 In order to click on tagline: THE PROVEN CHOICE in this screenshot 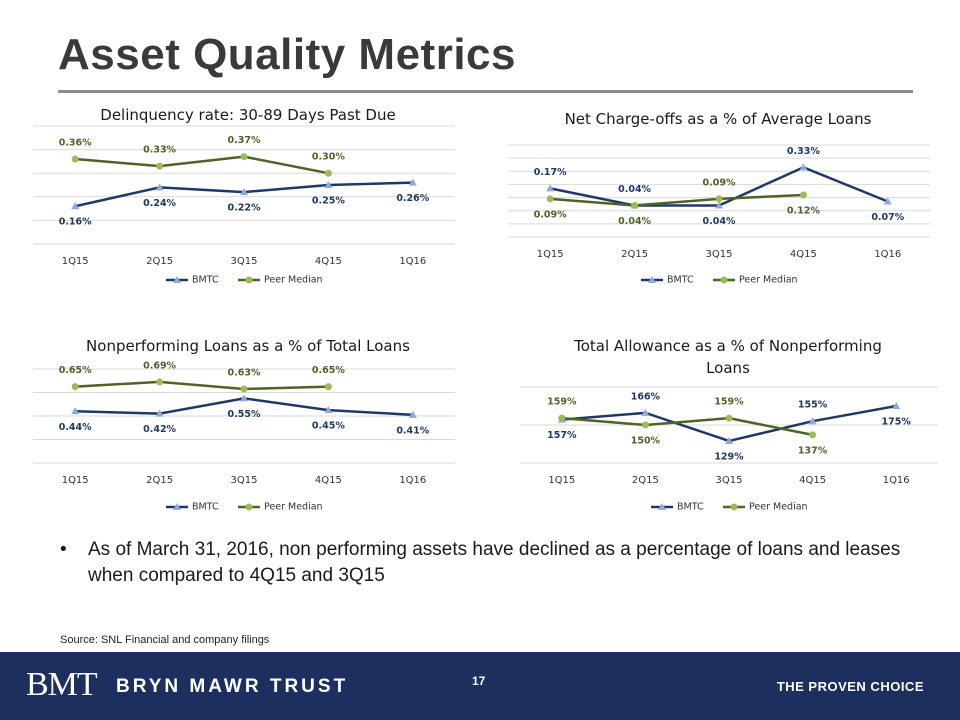, I will do `click(850, 686)`.